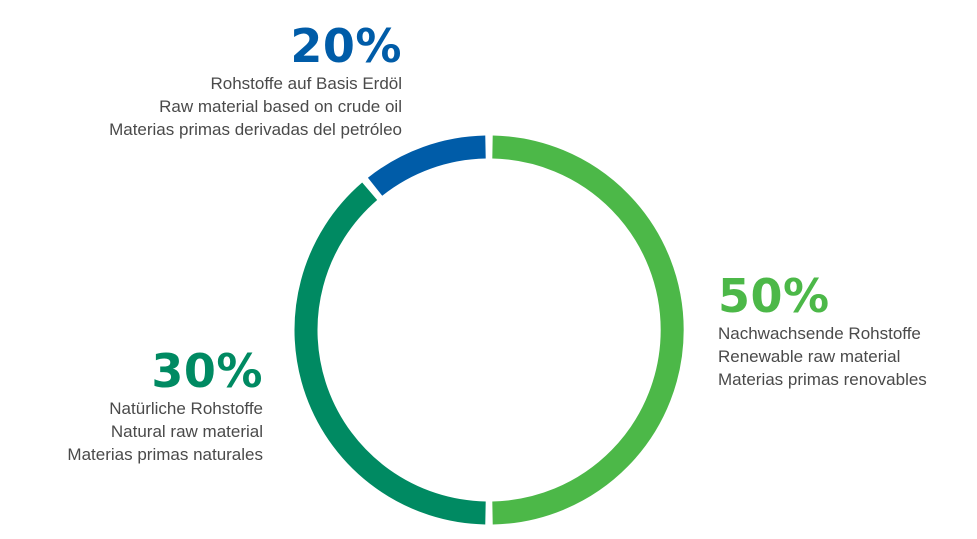 Image resolution: width=977 pixels, height=539 pixels. Describe the element at coordinates (426, 165) in the screenshot. I see `arc-crude-oil` at that location.